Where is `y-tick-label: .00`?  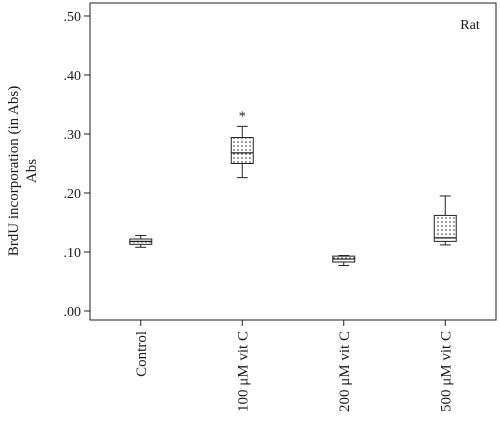
y-tick-label: .00 is located at coordinates (73, 312).